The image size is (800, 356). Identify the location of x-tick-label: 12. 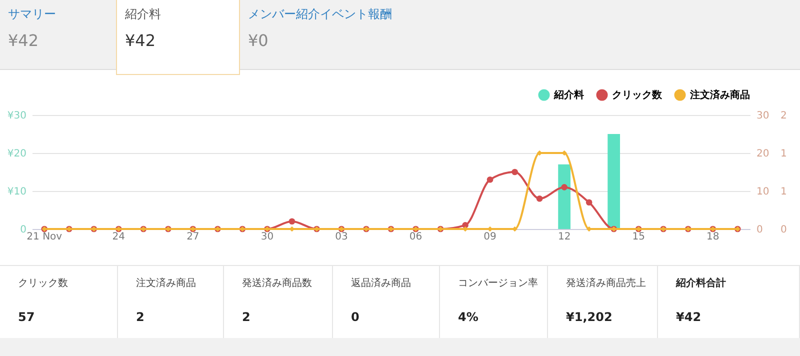
(564, 237).